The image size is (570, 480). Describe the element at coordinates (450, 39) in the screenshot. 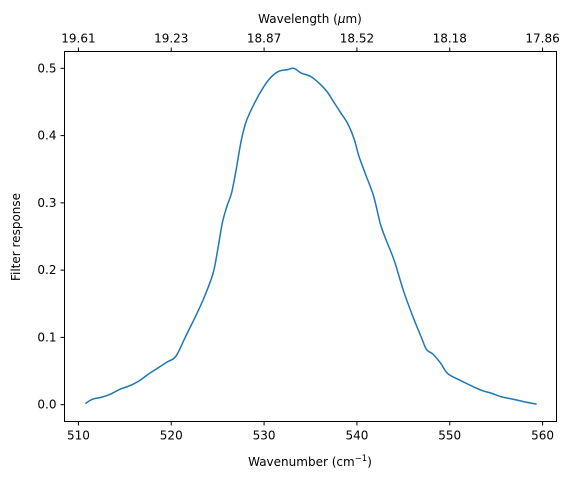

I see `top-tick-label: 18.18` at that location.